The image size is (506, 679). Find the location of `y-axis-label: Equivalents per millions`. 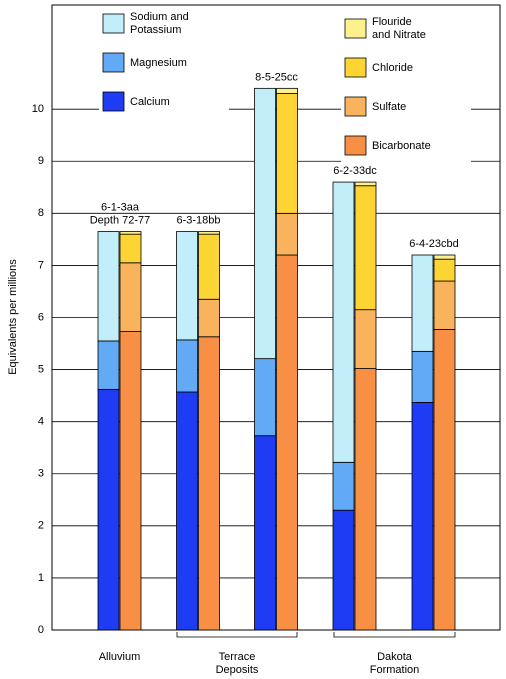

y-axis-label: Equivalents per millions is located at coordinates (13, 317).